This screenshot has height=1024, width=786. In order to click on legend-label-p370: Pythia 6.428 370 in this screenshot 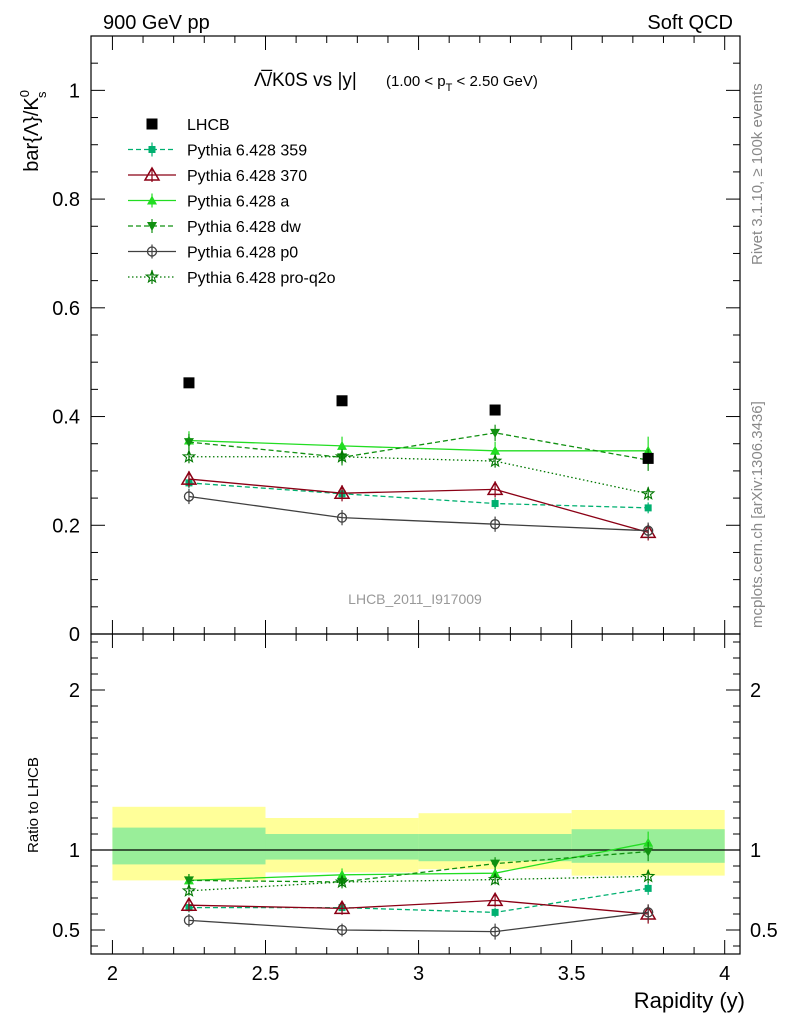, I will do `click(247, 176)`.